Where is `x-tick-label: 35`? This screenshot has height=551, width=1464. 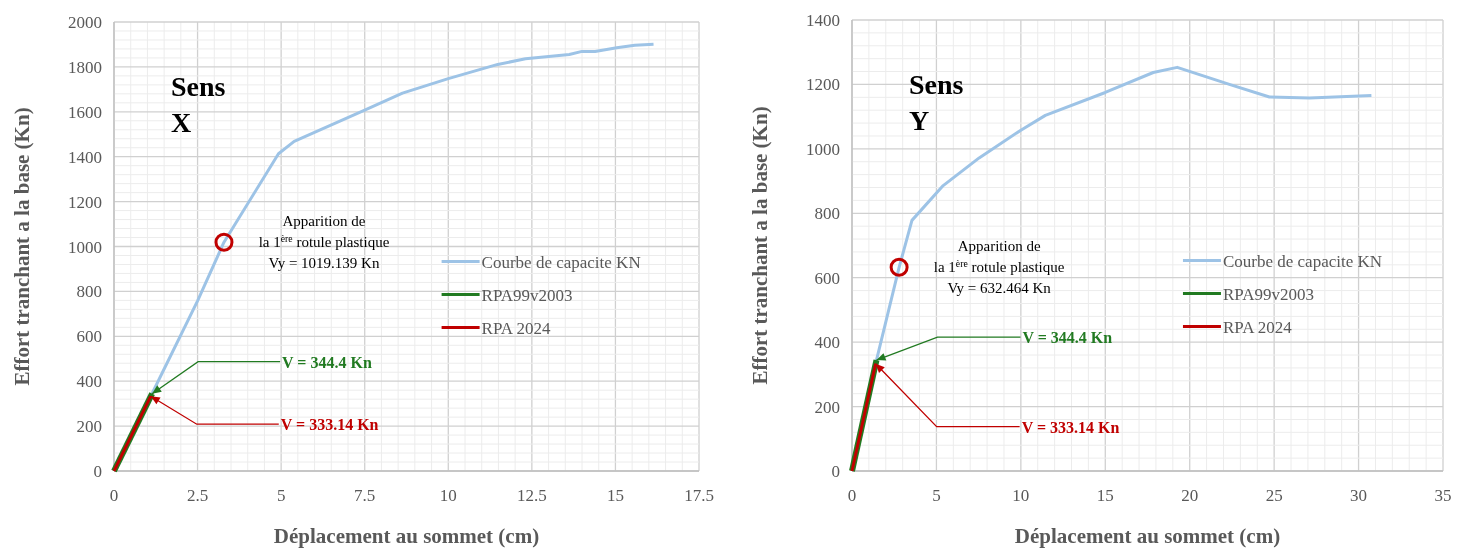
x-tick-label: 35 is located at coordinates (1443, 495).